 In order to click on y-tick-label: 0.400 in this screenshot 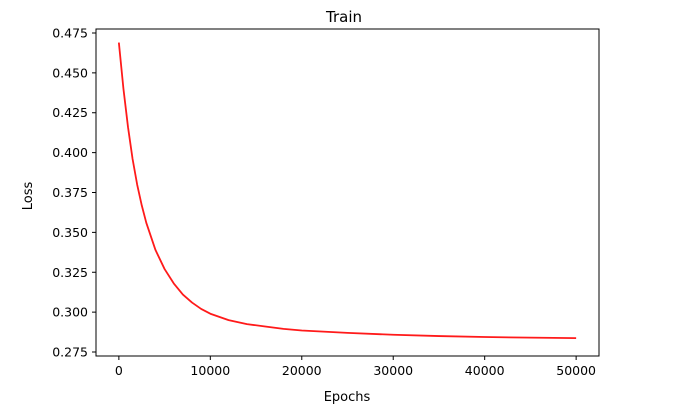, I will do `click(70, 152)`.